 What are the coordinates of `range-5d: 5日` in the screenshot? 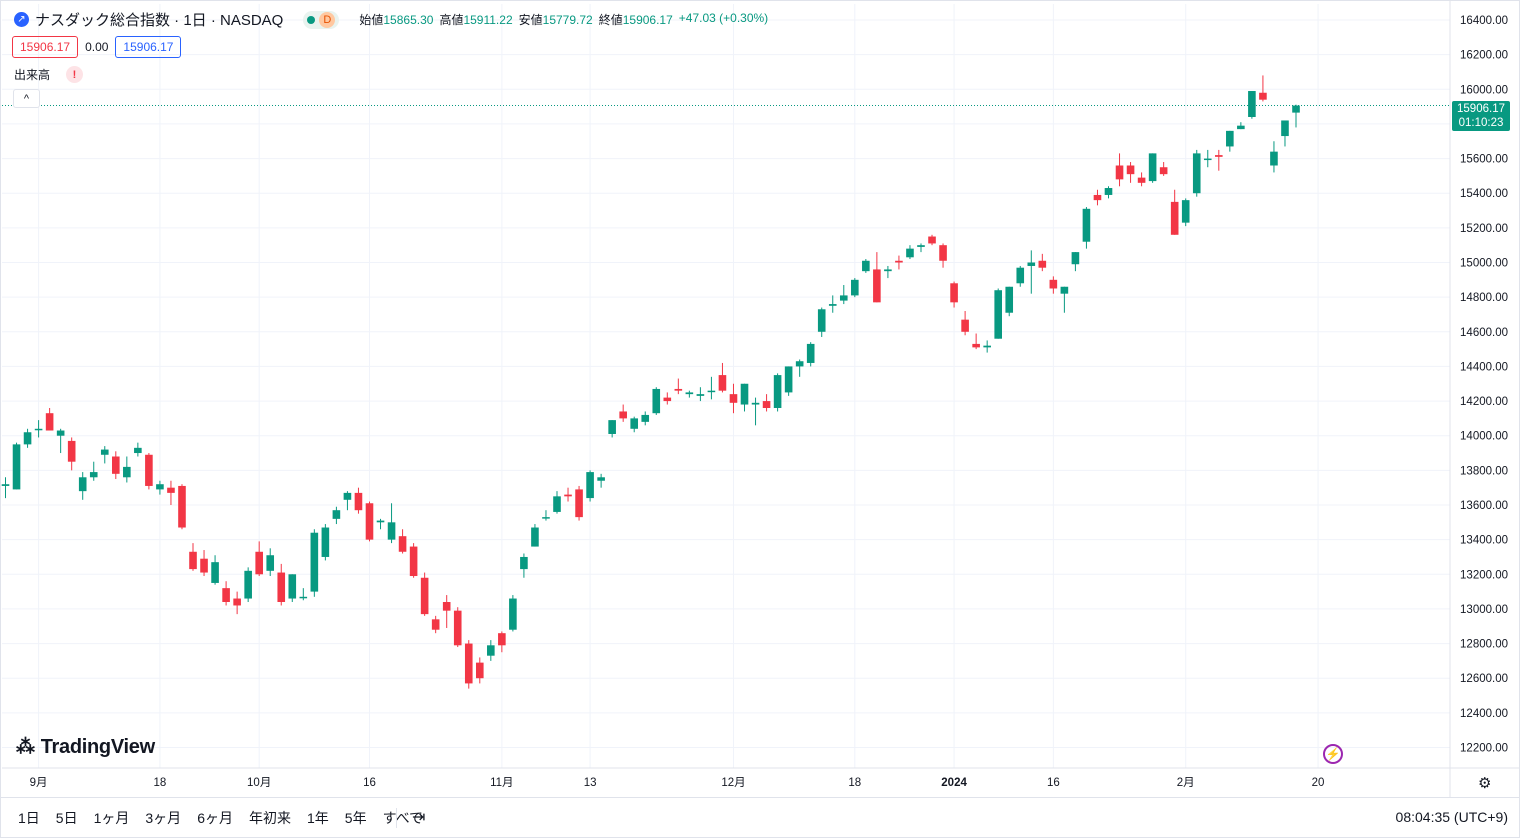 It's located at (66, 818).